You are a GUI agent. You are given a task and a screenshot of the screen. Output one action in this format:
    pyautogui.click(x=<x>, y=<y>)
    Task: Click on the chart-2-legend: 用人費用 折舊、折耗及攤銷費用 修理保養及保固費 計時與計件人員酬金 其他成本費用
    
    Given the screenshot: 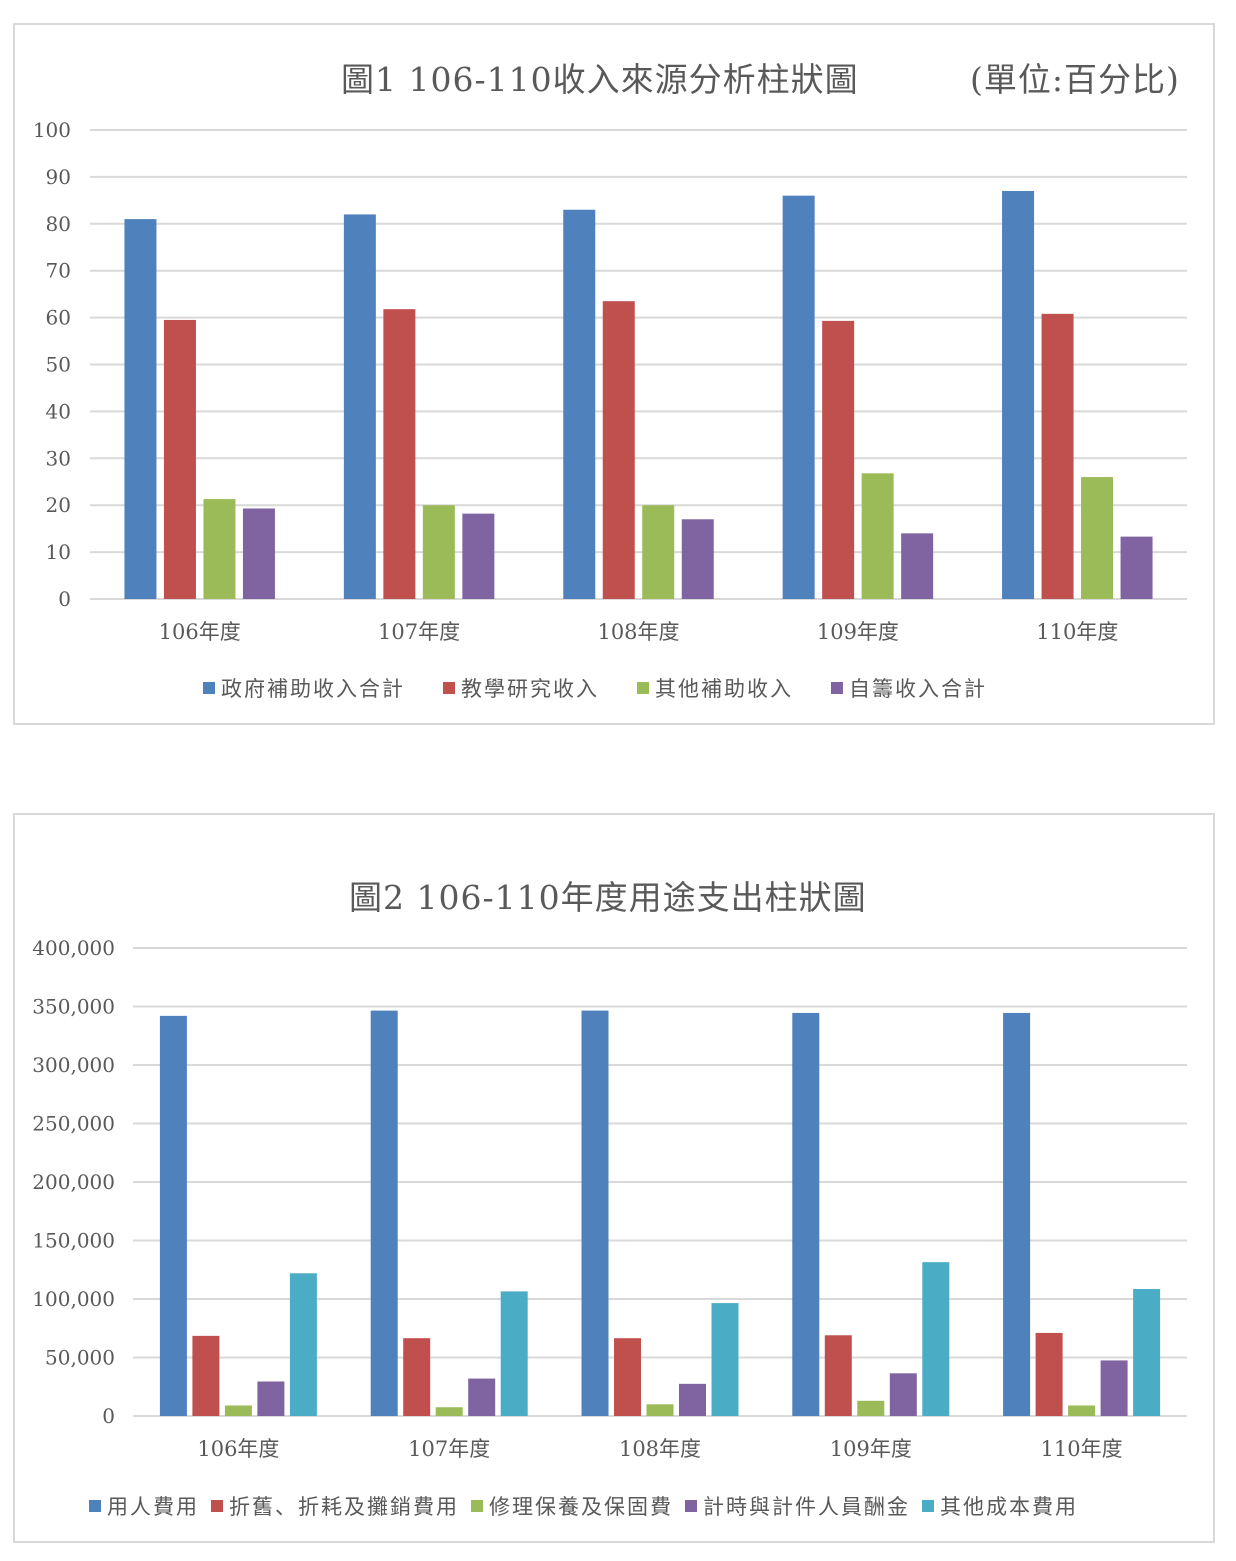 What is the action you would take?
    pyautogui.click(x=589, y=1506)
    